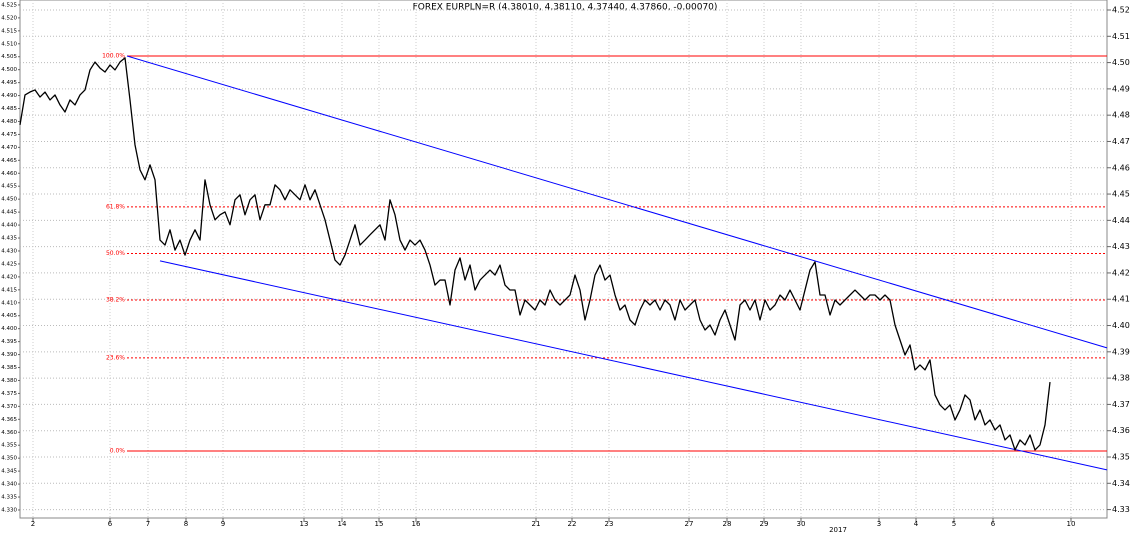  What do you see at coordinates (9, 394) in the screenshot?
I see `y2-tick-label: 4.375` at bounding box center [9, 394].